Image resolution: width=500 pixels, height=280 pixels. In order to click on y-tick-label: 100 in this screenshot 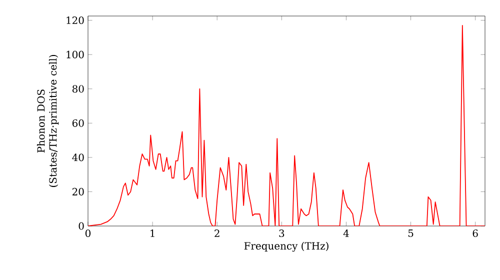, I will do `click(75, 54)`.